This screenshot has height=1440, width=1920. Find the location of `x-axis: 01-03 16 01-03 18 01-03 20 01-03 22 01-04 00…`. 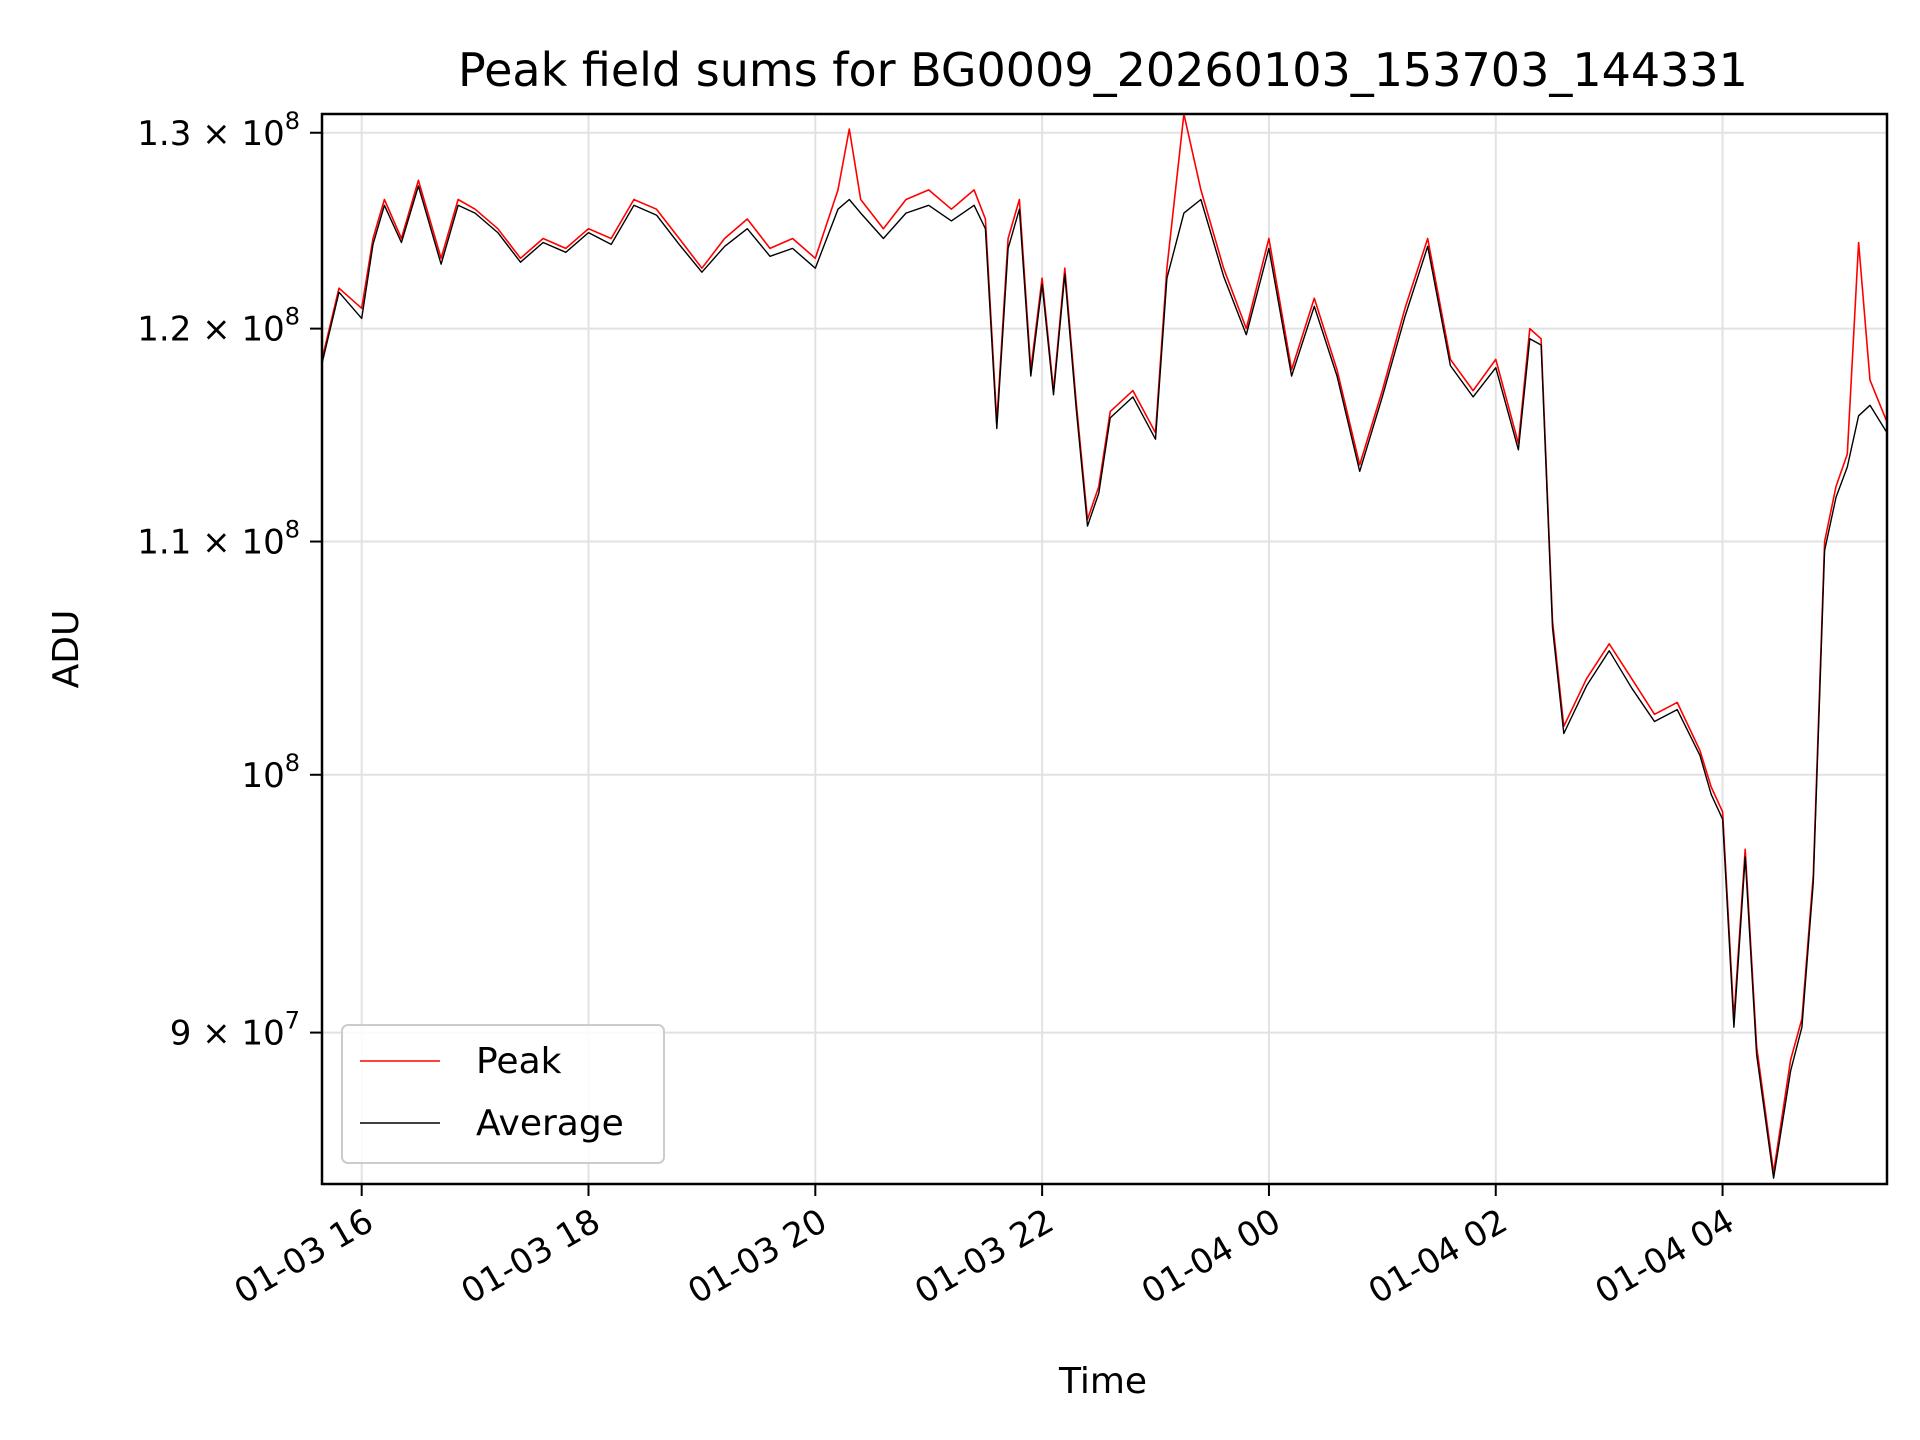

x-axis: 01-03 16 01-03 18 01-03 20 01-03 22 01-04 00… is located at coordinates (984, 1248).